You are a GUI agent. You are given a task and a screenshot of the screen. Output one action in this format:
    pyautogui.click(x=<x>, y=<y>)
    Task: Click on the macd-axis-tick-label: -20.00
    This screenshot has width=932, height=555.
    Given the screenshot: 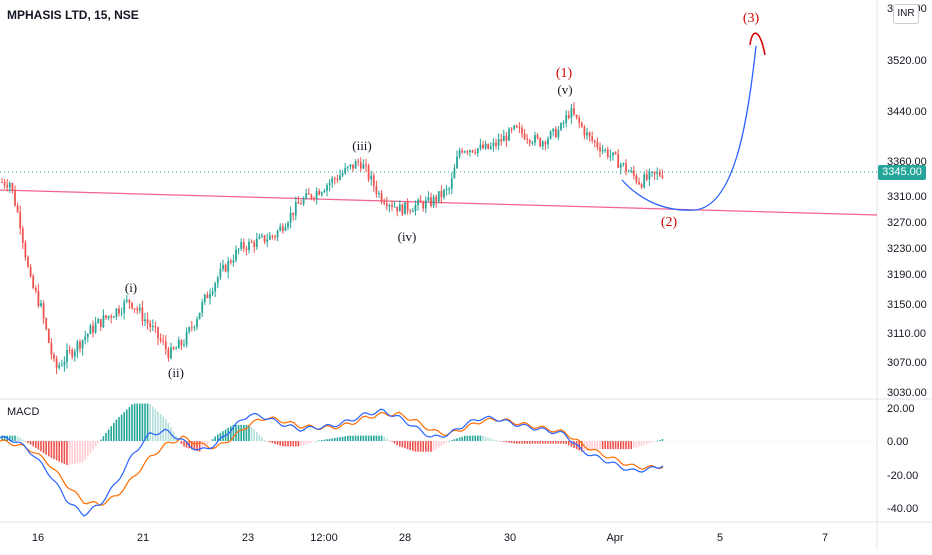 What is the action you would take?
    pyautogui.click(x=902, y=476)
    